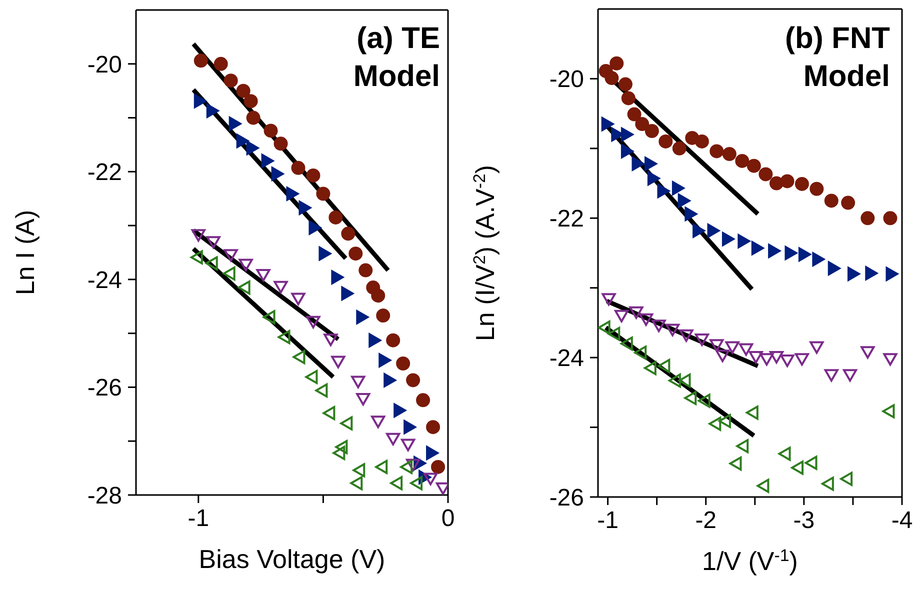 Image resolution: width=920 pixels, height=600 pixels. I want to click on text: (a) TE Model, so click(396, 58).